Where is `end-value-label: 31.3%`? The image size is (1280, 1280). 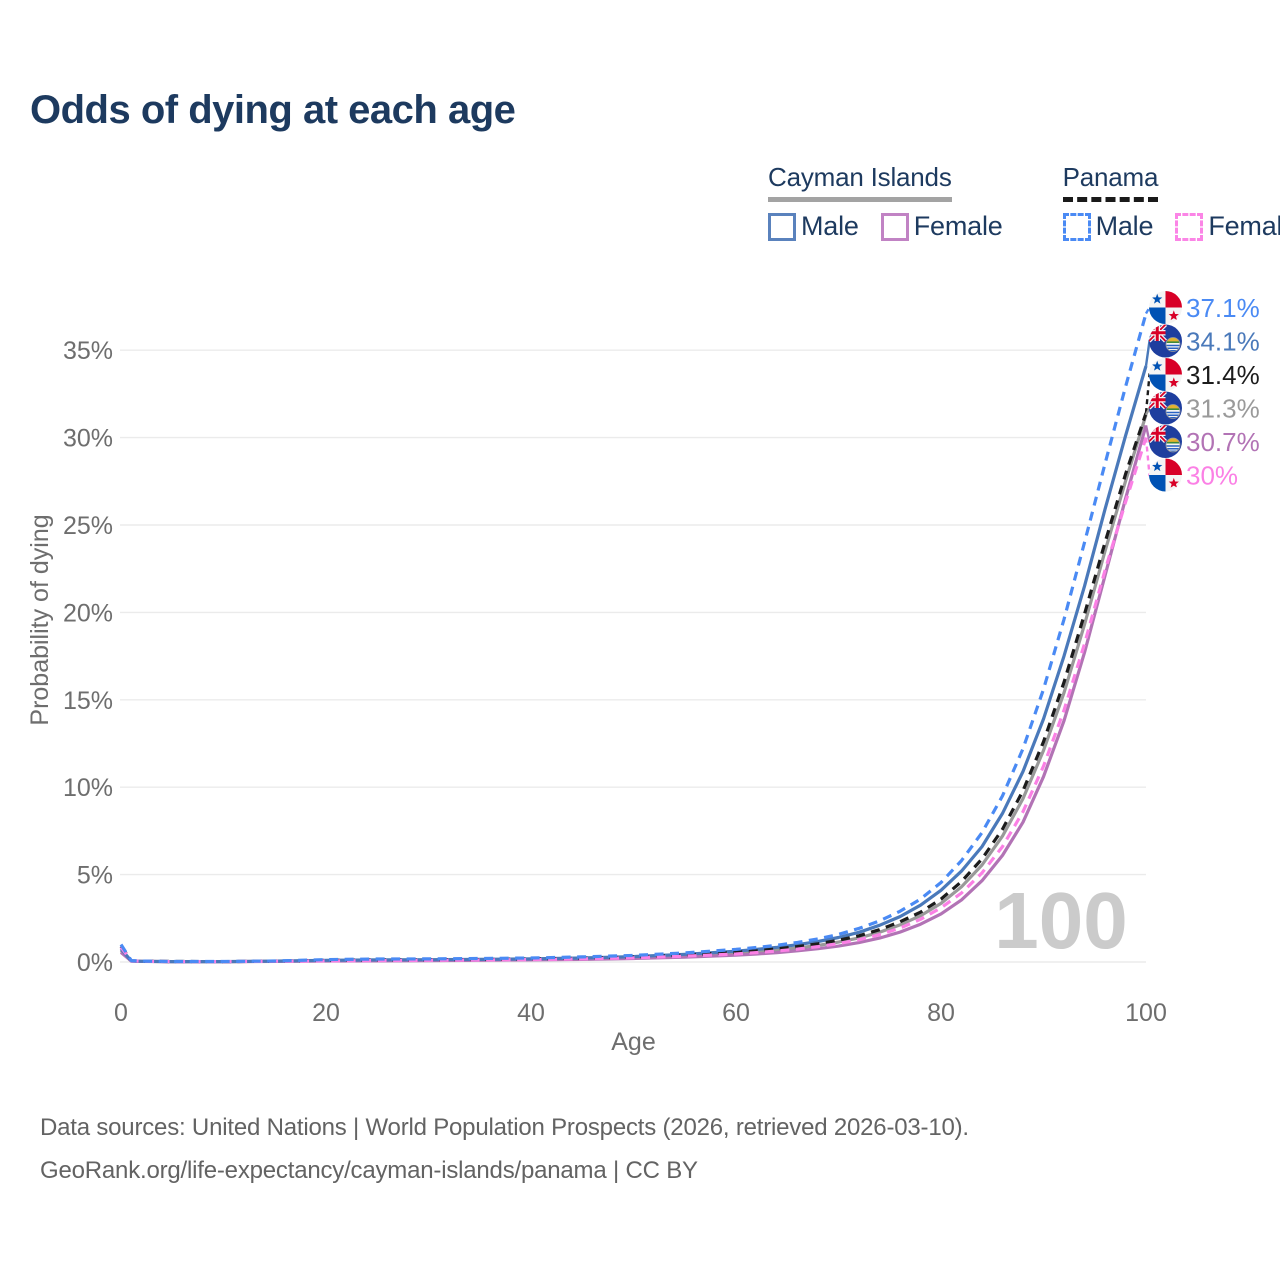 end-value-label: 31.3% is located at coordinates (1223, 409).